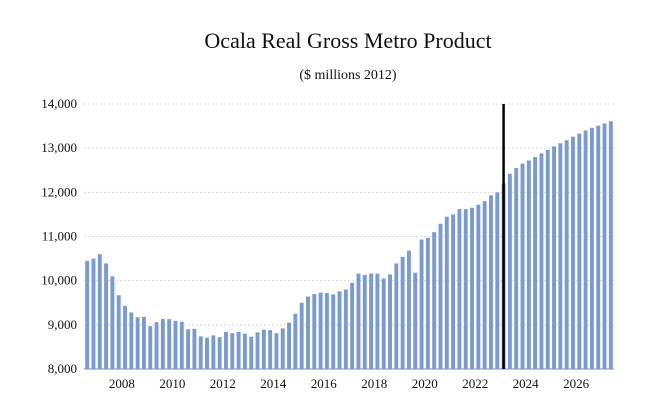  What do you see at coordinates (324, 383) in the screenshot?
I see `x-tick-label: 2016` at bounding box center [324, 383].